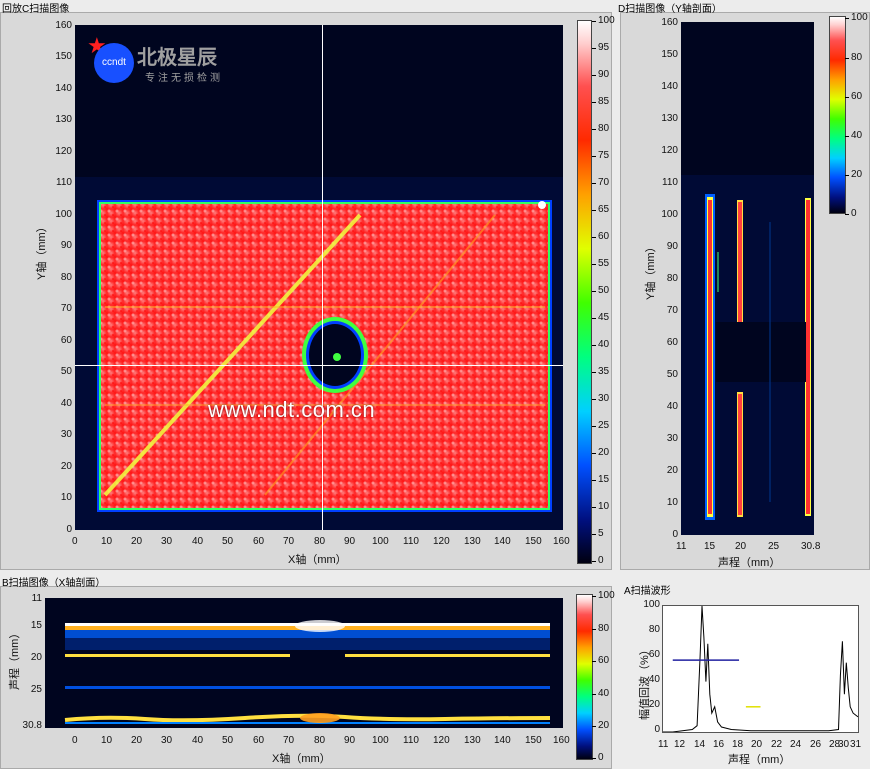  I want to click on b-xtick: 30, so click(167, 740).